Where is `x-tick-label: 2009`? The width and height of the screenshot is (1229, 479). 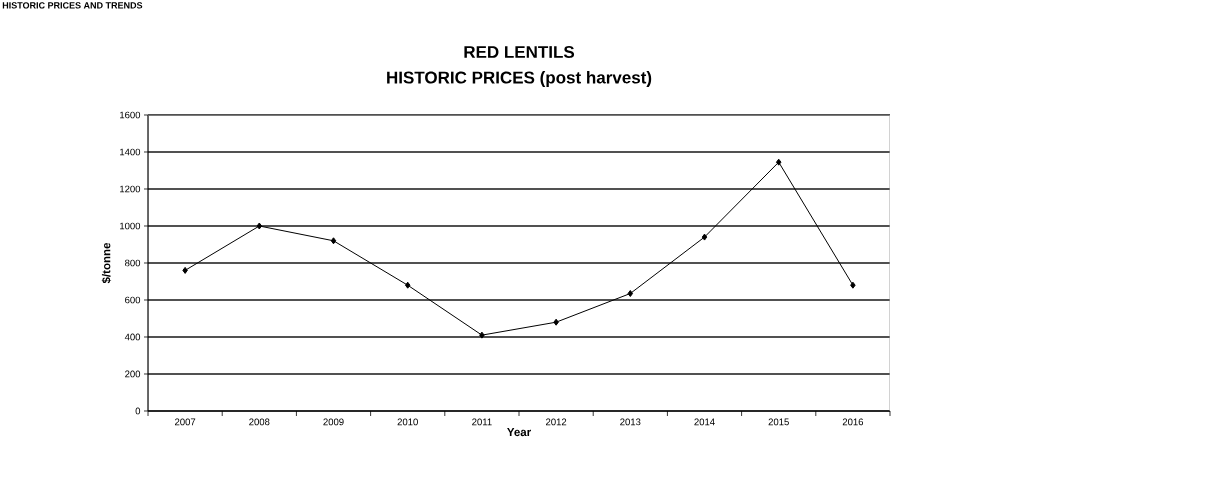 x-tick-label: 2009 is located at coordinates (333, 422).